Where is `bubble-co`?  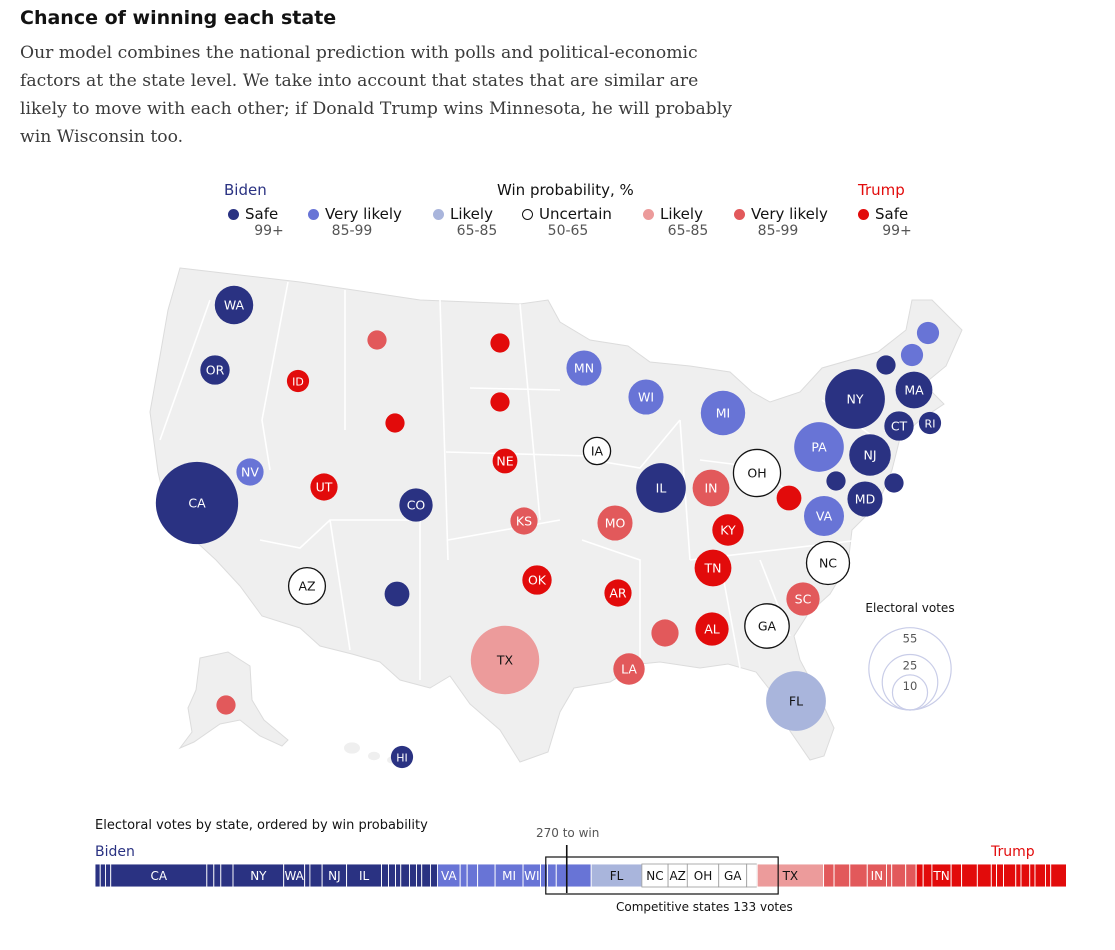
bubble-co is located at coordinates (416, 505).